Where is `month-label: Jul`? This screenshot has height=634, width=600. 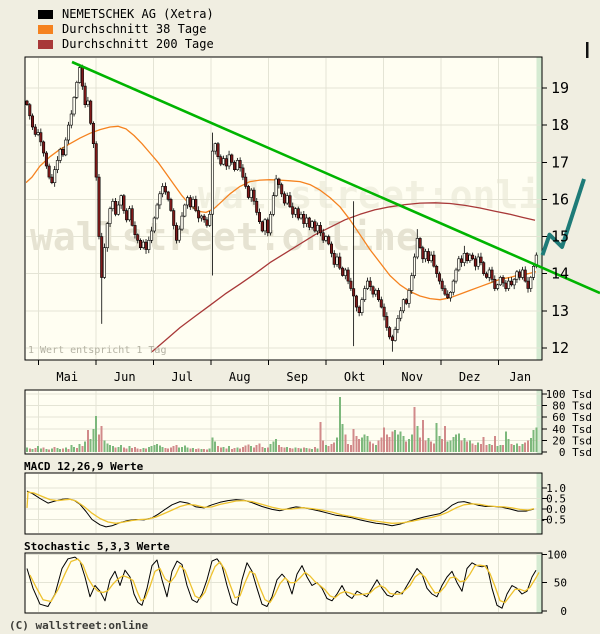
month-label: Jul is located at coordinates (182, 377).